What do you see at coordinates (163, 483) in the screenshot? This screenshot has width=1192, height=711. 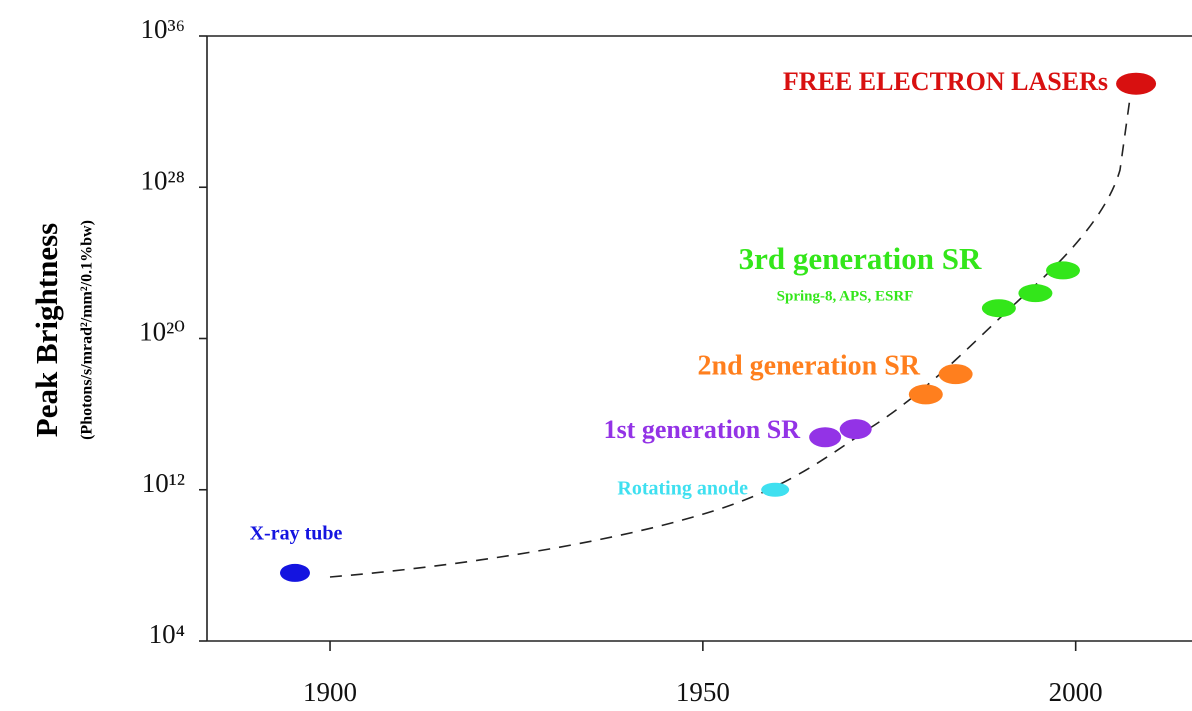 I see `y-tick-label: 10¹²` at bounding box center [163, 483].